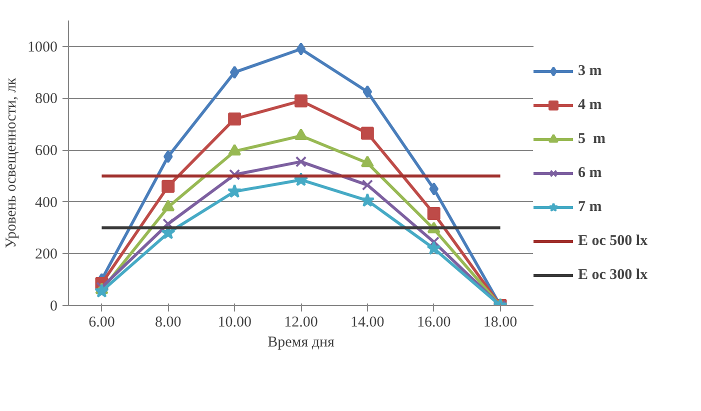 The height and width of the screenshot is (411, 701). What do you see at coordinates (590, 71) in the screenshot?
I see `legend-label: 3 m` at bounding box center [590, 71].